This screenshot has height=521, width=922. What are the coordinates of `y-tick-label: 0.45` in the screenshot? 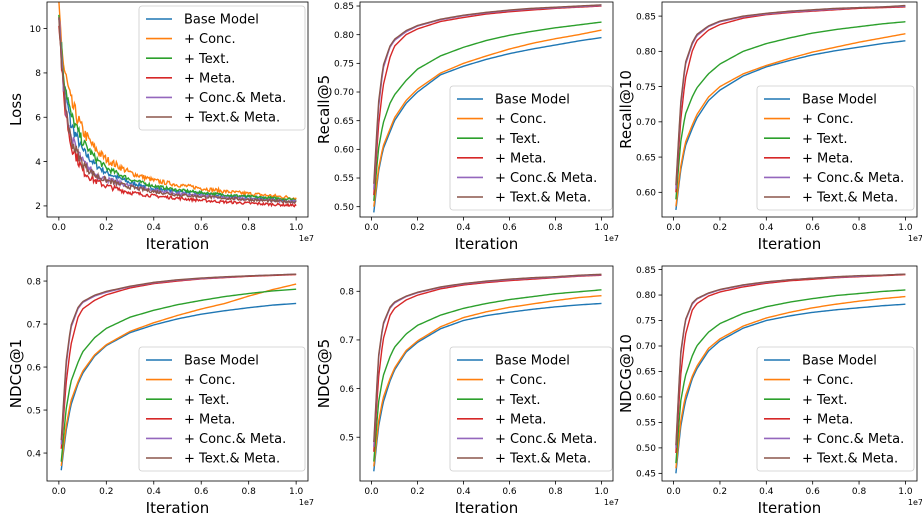 It's located at (646, 475).